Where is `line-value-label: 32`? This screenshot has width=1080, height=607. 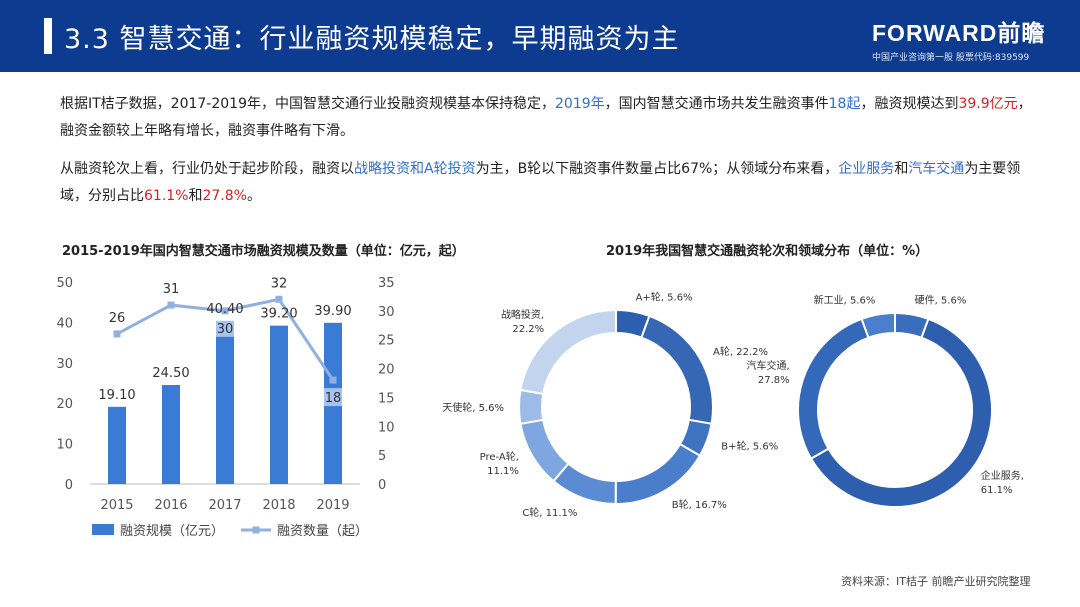 line-value-label: 32 is located at coordinates (279, 283).